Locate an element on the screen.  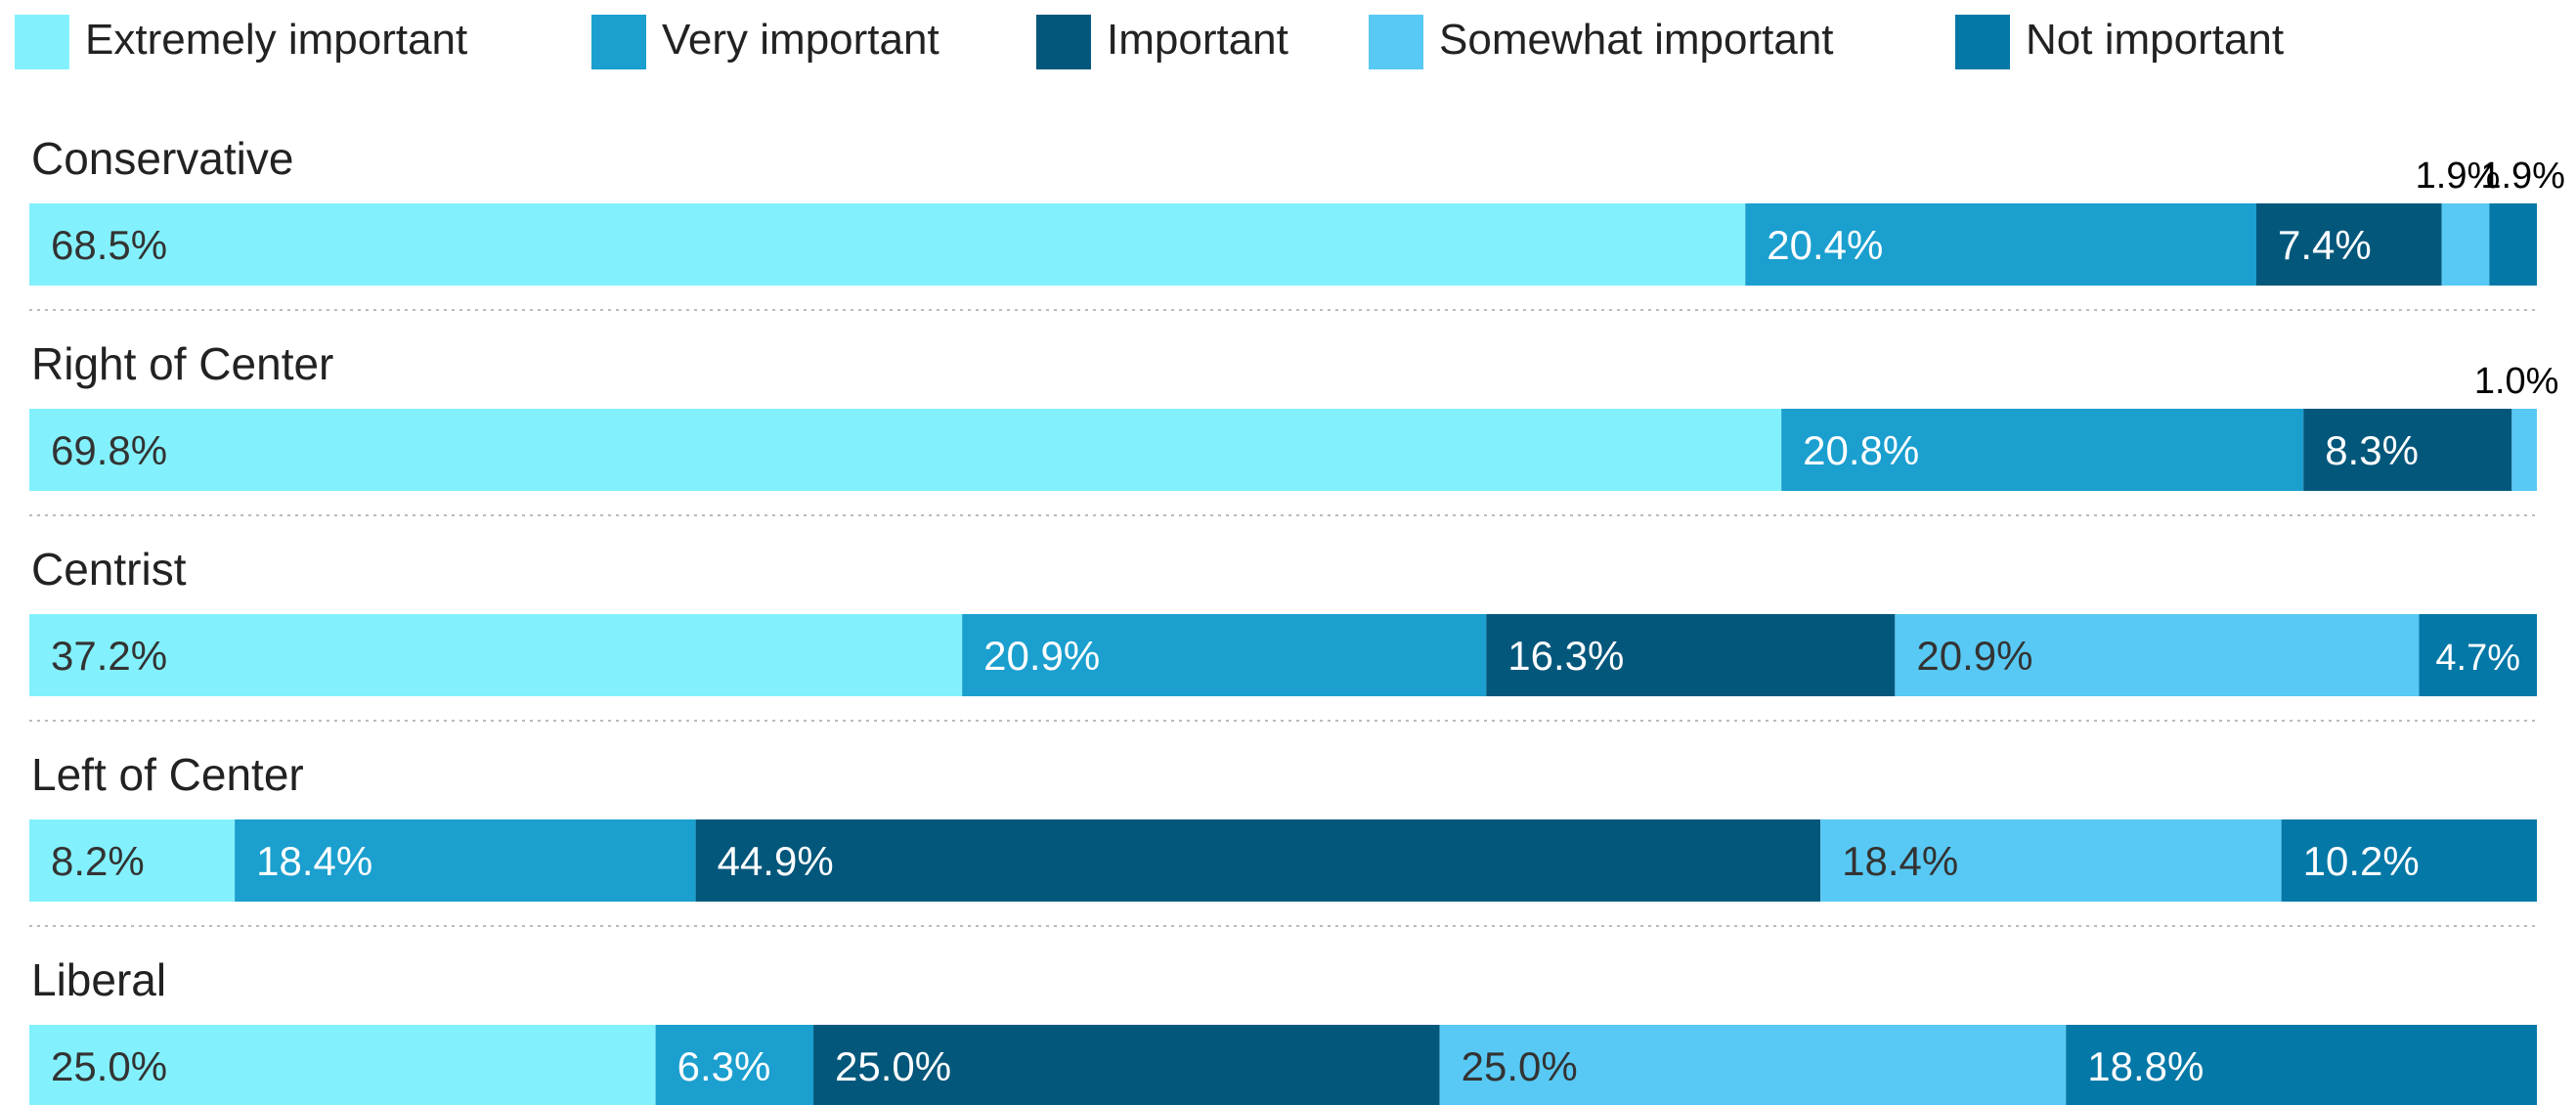
legend-label: Extremely important is located at coordinates (276, 40).